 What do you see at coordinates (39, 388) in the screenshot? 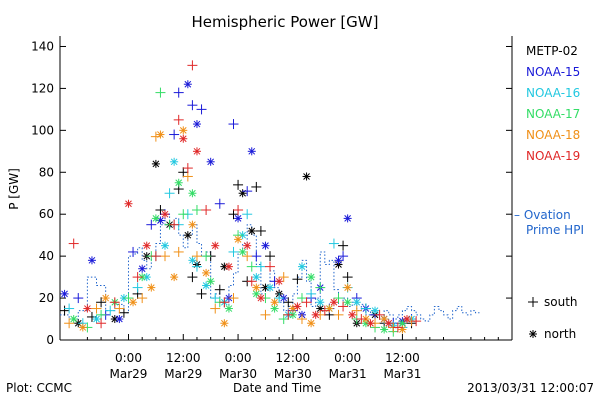
I see `plot-credit: Plot: CCMC` at bounding box center [39, 388].